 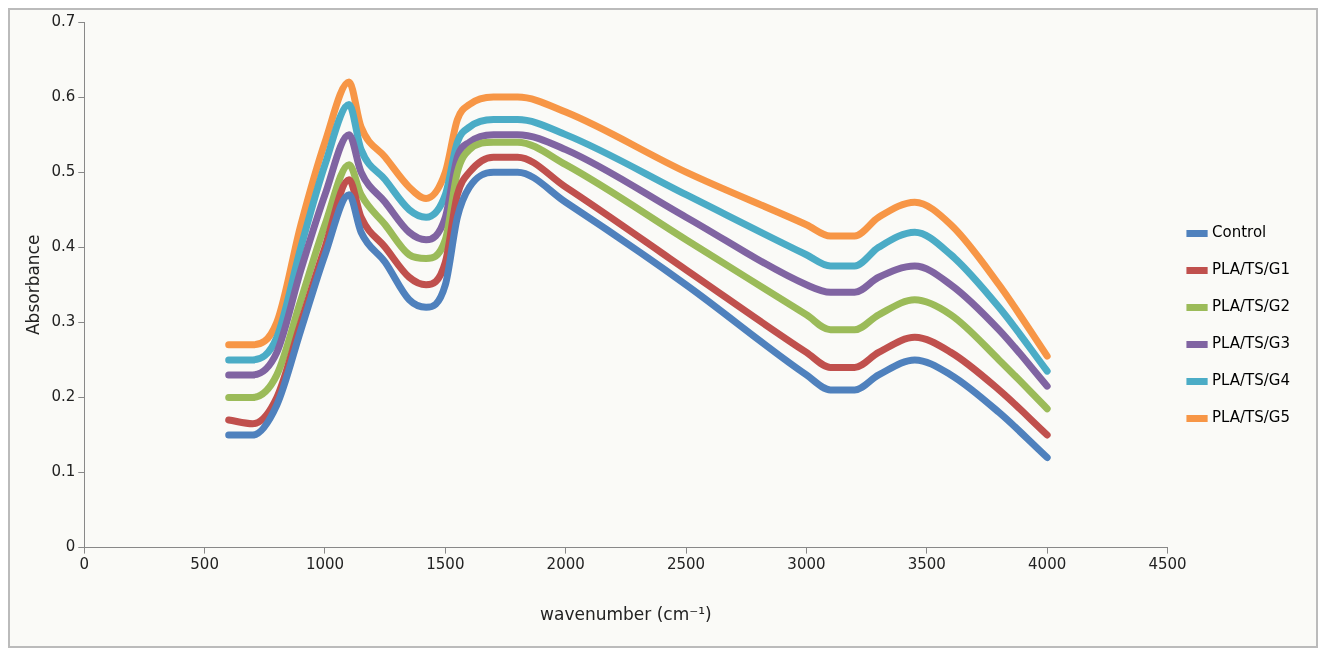 What do you see at coordinates (63, 321) in the screenshot?
I see `y-tick-label: 0.3` at bounding box center [63, 321].